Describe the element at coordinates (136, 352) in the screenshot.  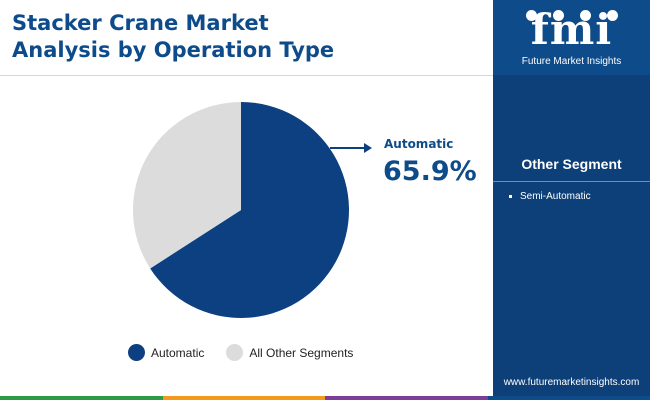
I see `legend-swatch-automatic` at that location.